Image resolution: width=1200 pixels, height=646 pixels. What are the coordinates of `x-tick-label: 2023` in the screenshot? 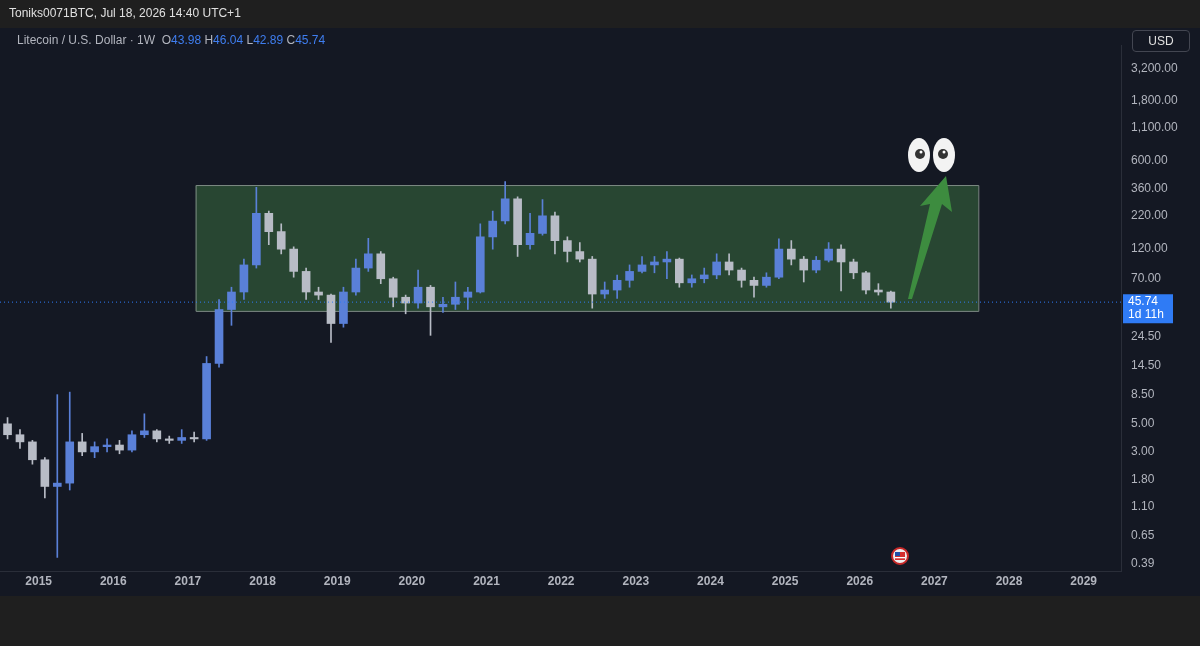 It's located at (636, 581).